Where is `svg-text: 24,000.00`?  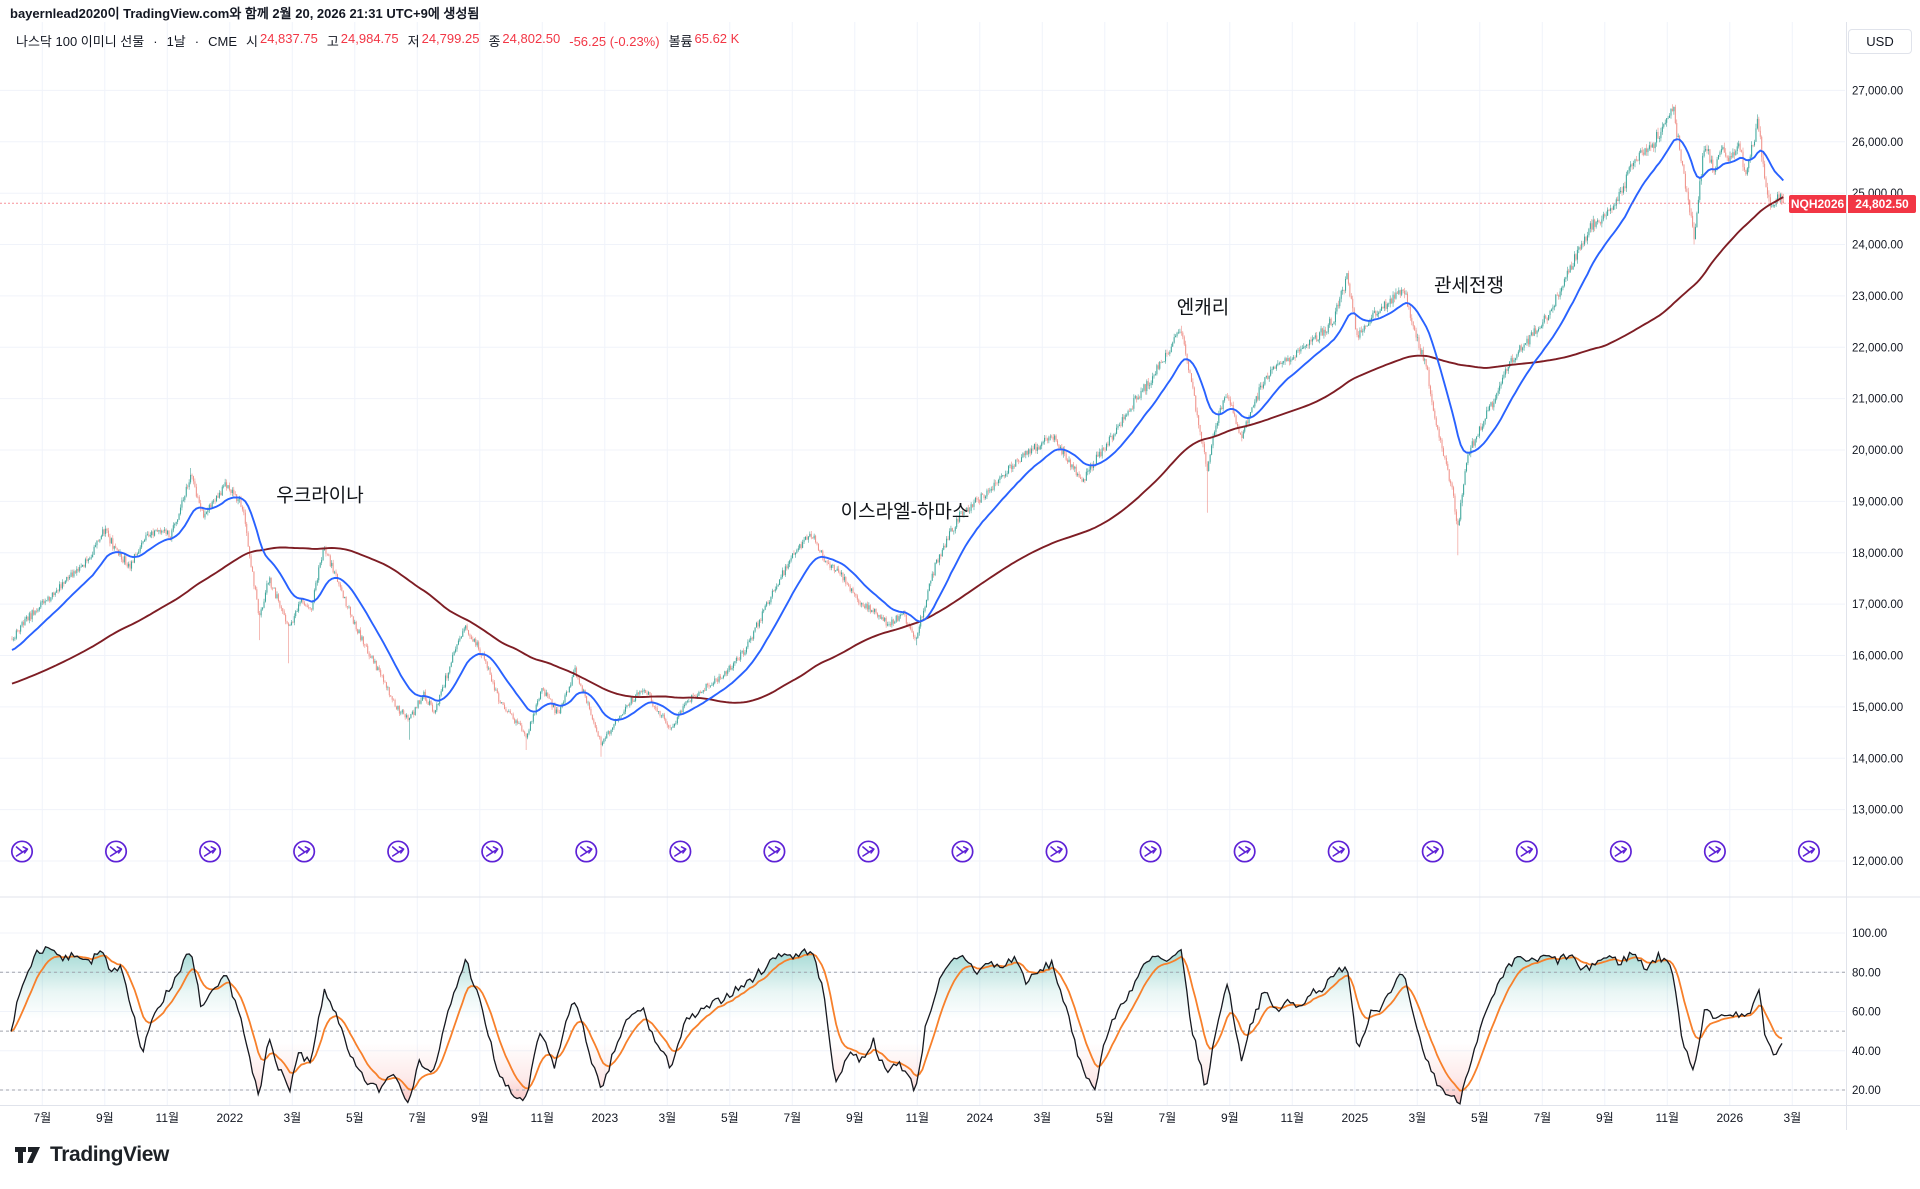
svg-text: 24,000.00 is located at coordinates (1877, 246).